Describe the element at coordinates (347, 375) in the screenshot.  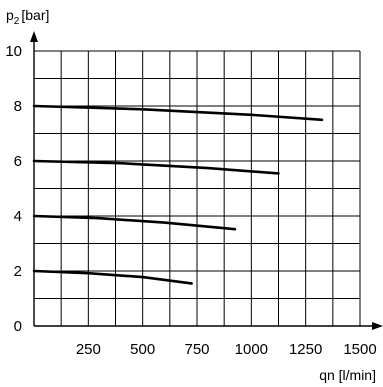
I see `x-axis-label: qn [l/min]` at that location.